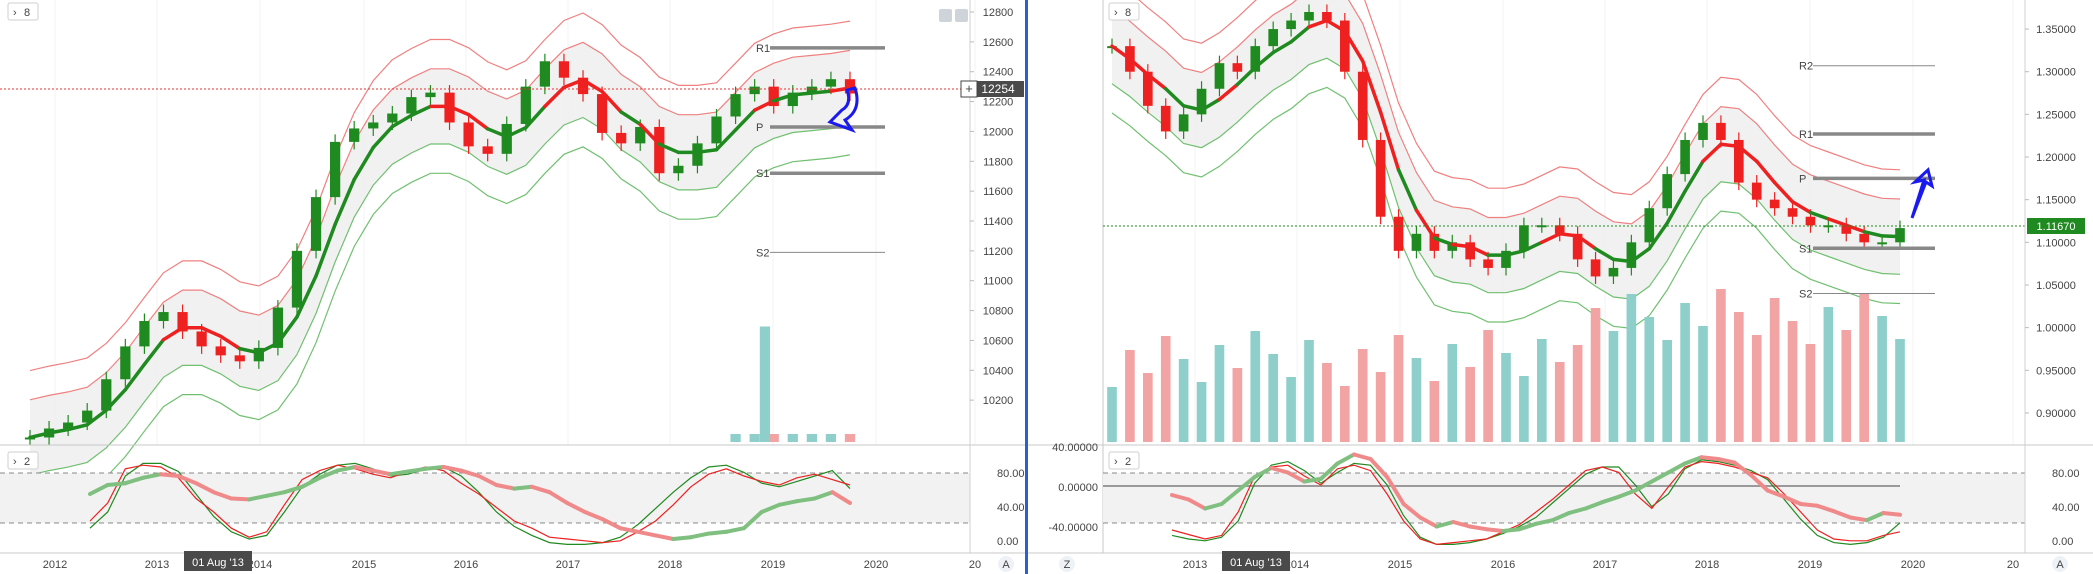 The image size is (2093, 574). Describe the element at coordinates (2056, 73) in the screenshot. I see `r-price-tick: 1.30000` at that location.